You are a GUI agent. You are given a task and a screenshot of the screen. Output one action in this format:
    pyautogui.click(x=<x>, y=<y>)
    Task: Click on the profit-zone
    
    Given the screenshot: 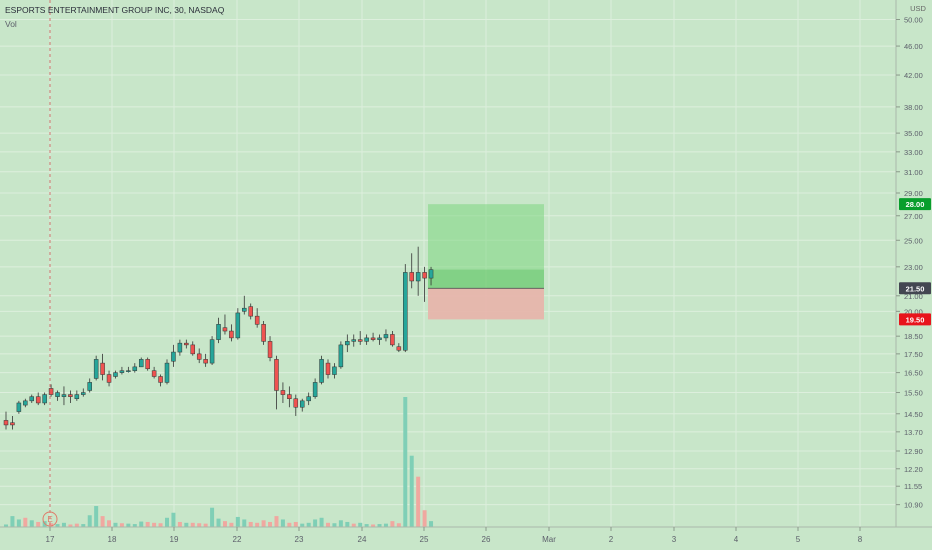 What is the action you would take?
    pyautogui.click(x=486, y=246)
    